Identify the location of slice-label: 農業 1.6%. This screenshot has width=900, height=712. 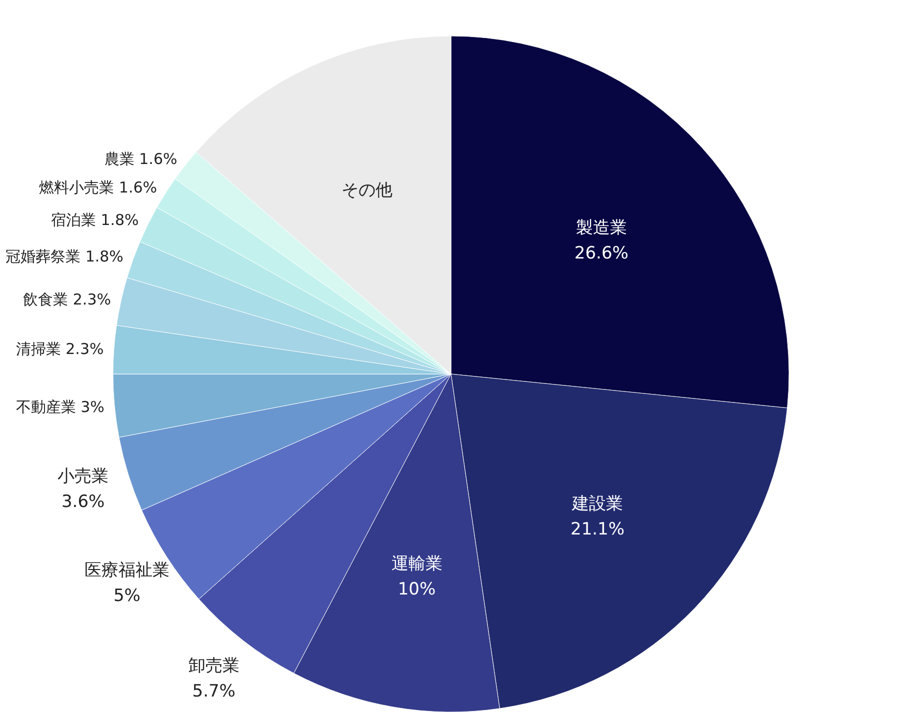
(141, 159).